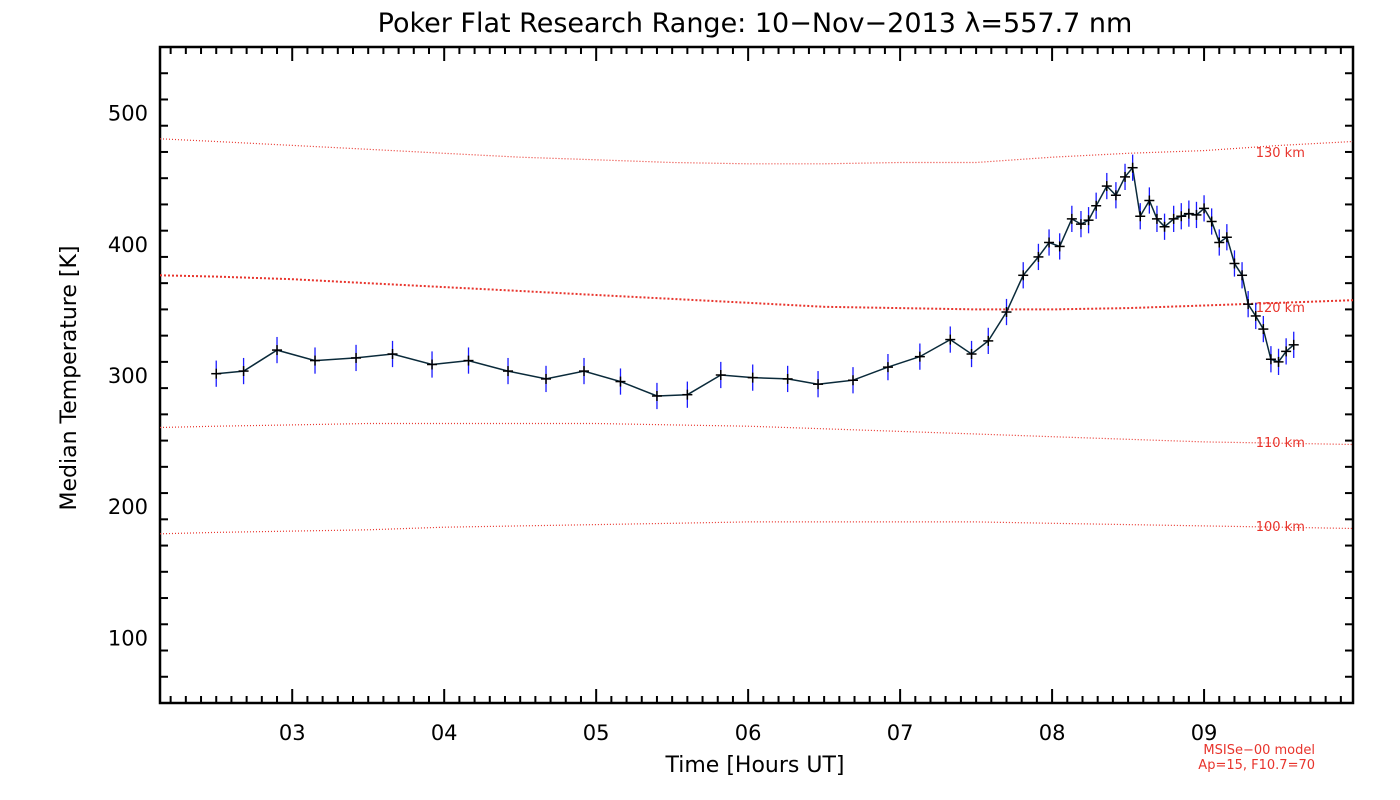 Image resolution: width=1400 pixels, height=800 pixels. Describe the element at coordinates (748, 733) in the screenshot. I see `x-tick-label: 06` at that location.